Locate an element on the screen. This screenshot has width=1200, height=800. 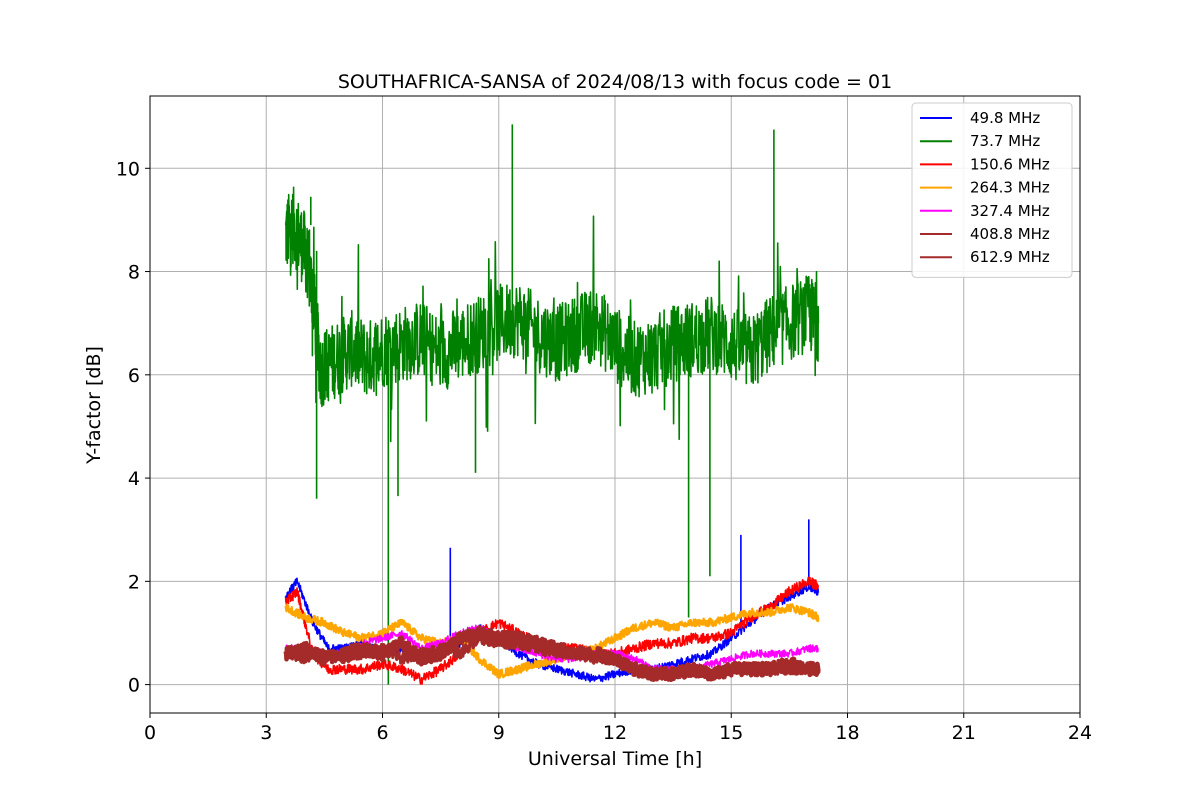
y-tick-label: 8 is located at coordinates (134, 273).